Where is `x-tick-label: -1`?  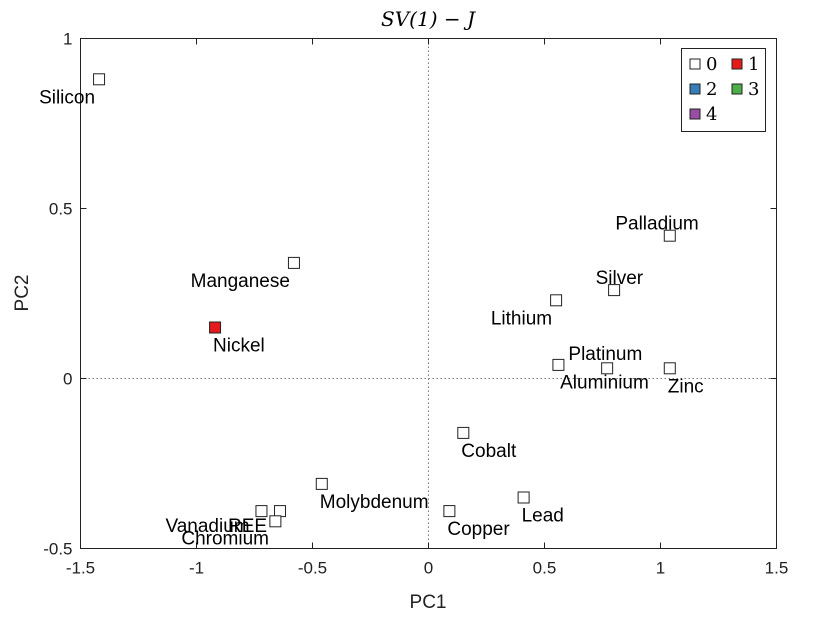
x-tick-label: -1 is located at coordinates (196, 568).